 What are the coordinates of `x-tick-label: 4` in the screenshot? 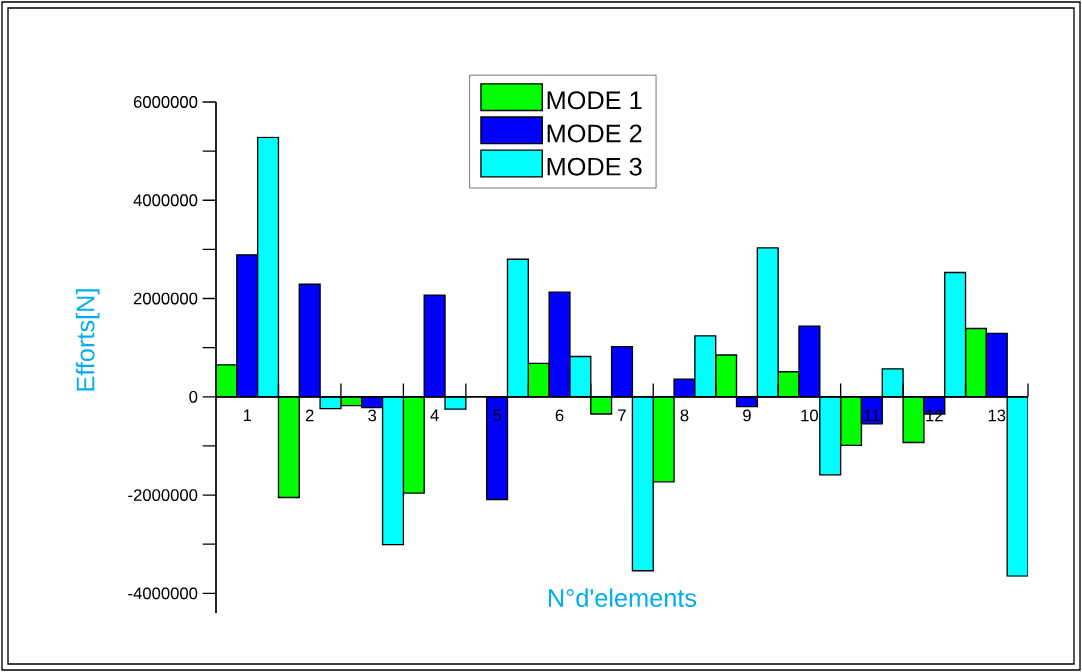 It's located at (434, 415).